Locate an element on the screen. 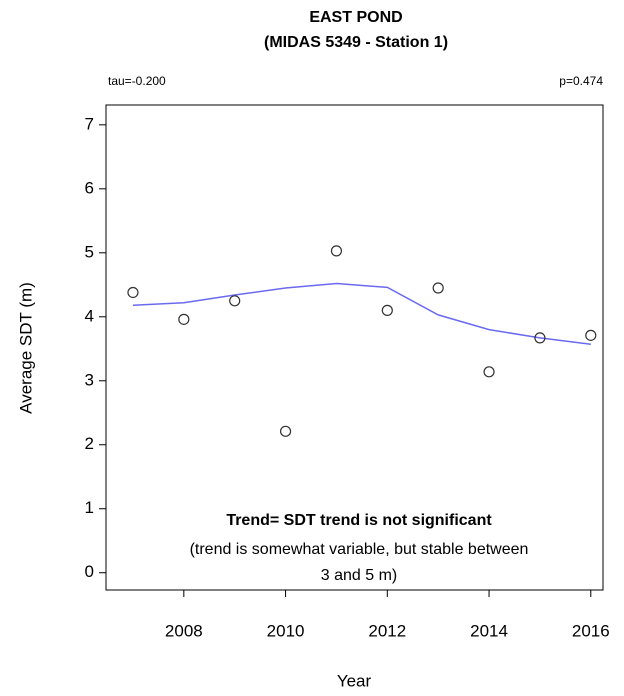 Image resolution: width=624 pixels, height=696 pixels. x-tick-label: 2016 is located at coordinates (591, 630).